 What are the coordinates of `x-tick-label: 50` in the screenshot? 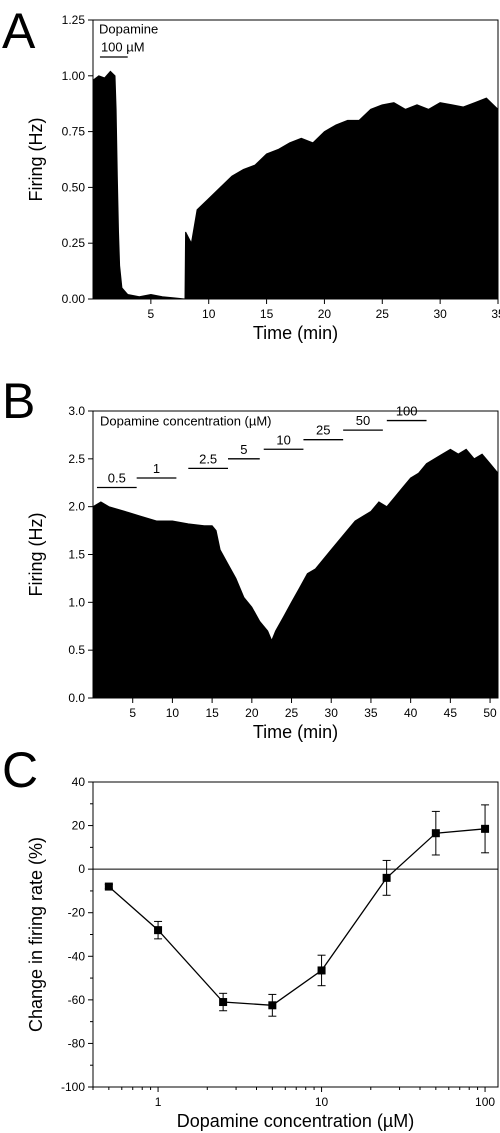 It's located at (490, 713).